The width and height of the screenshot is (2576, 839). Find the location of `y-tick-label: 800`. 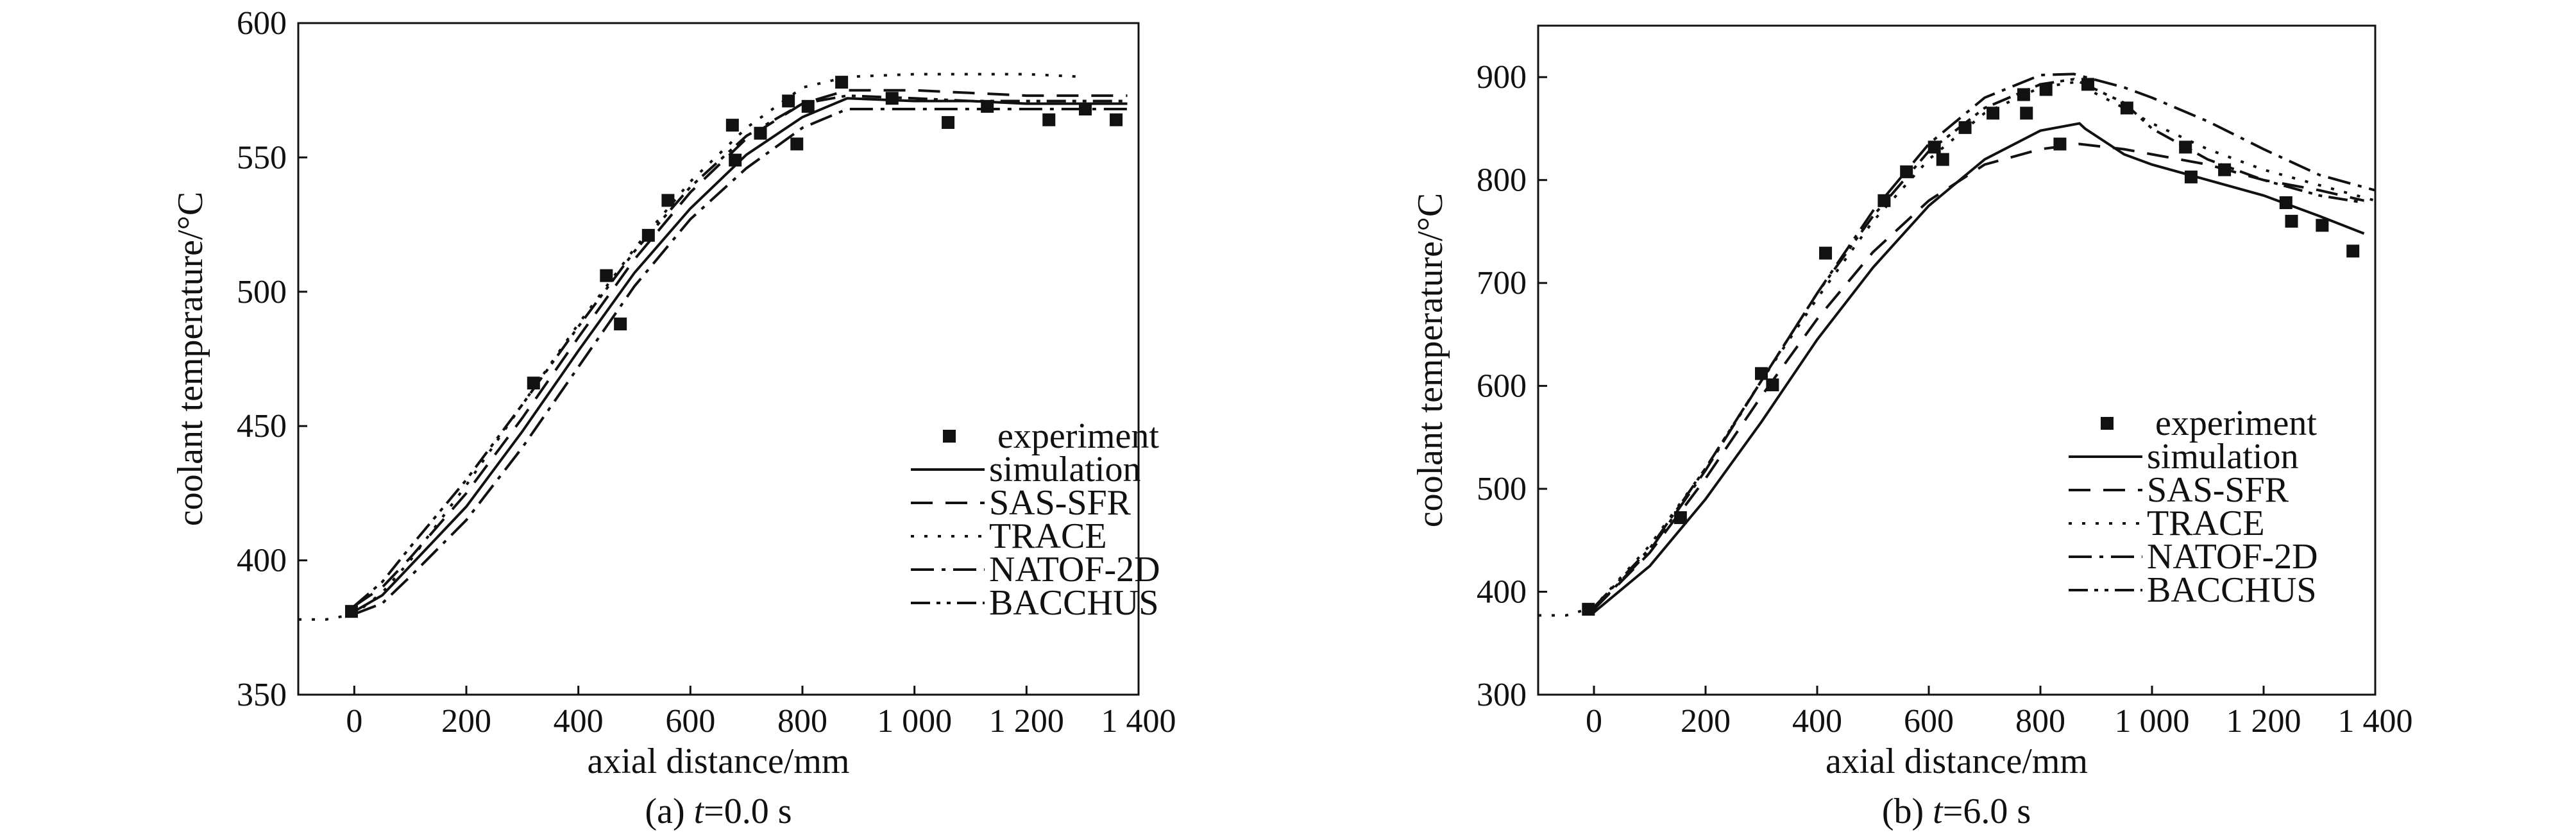

y-tick-label: 800 is located at coordinates (1502, 180).